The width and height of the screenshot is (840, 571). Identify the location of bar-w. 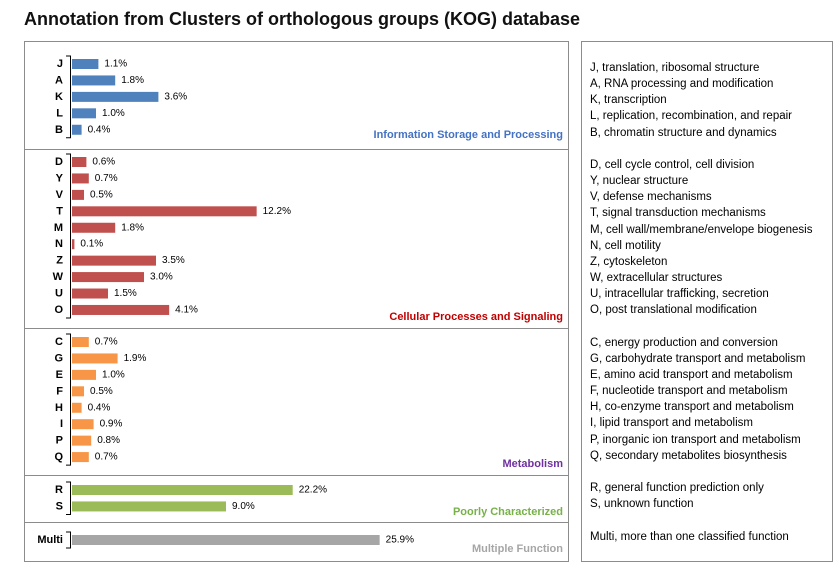
(108, 277).